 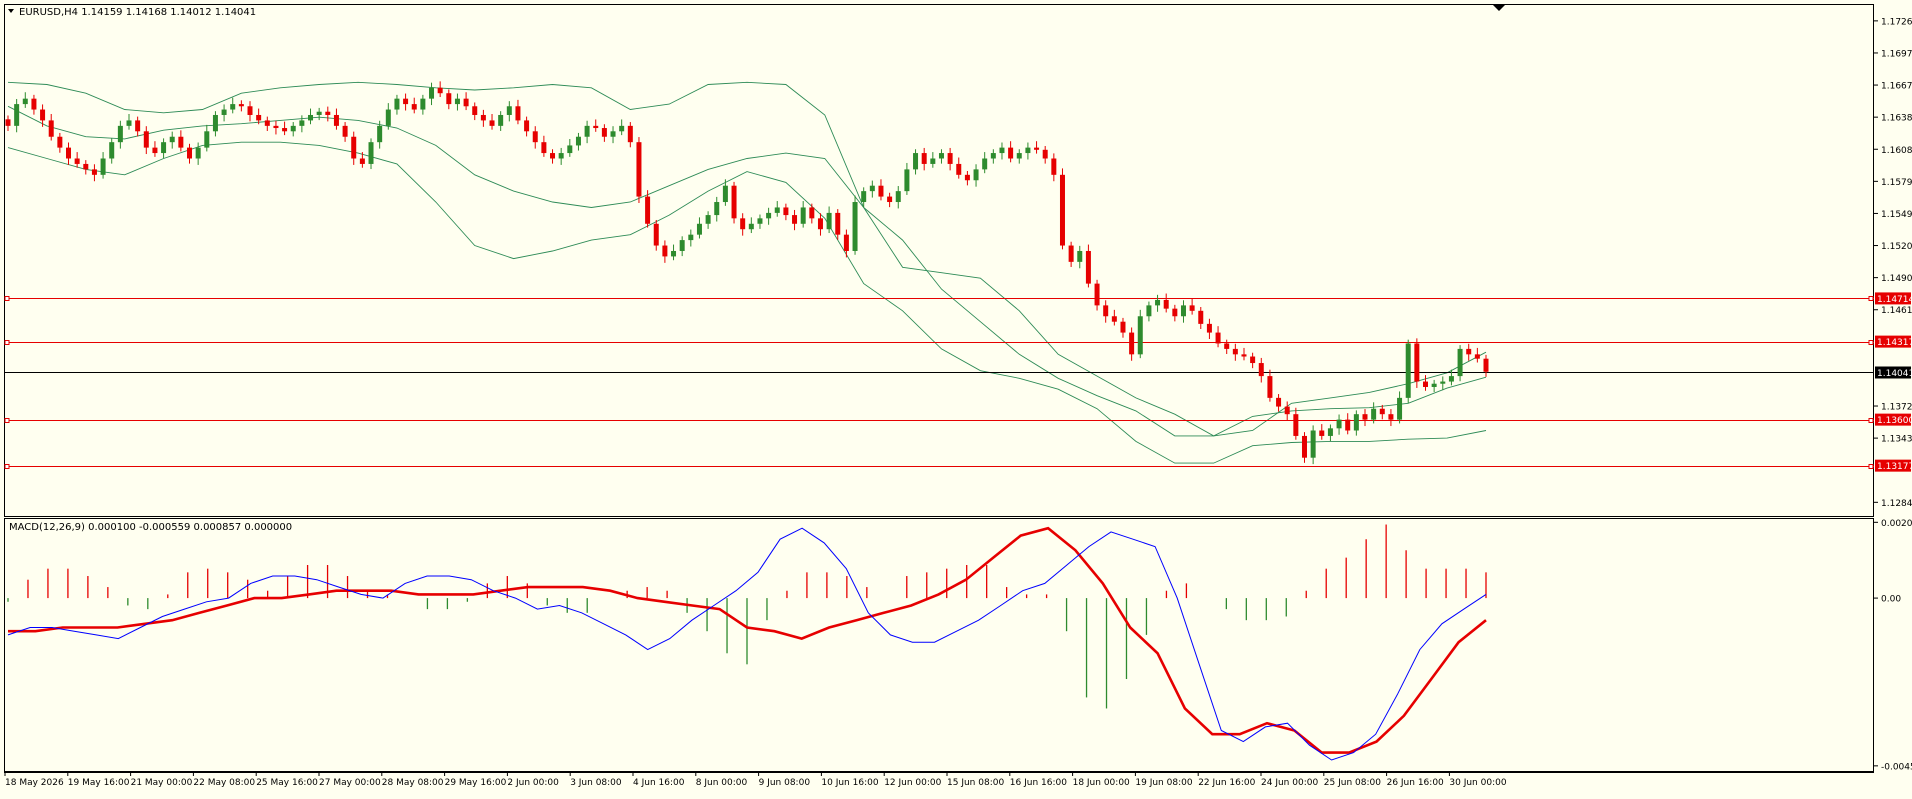 I want to click on level-price-label: 1.13600, so click(x=1894, y=421).